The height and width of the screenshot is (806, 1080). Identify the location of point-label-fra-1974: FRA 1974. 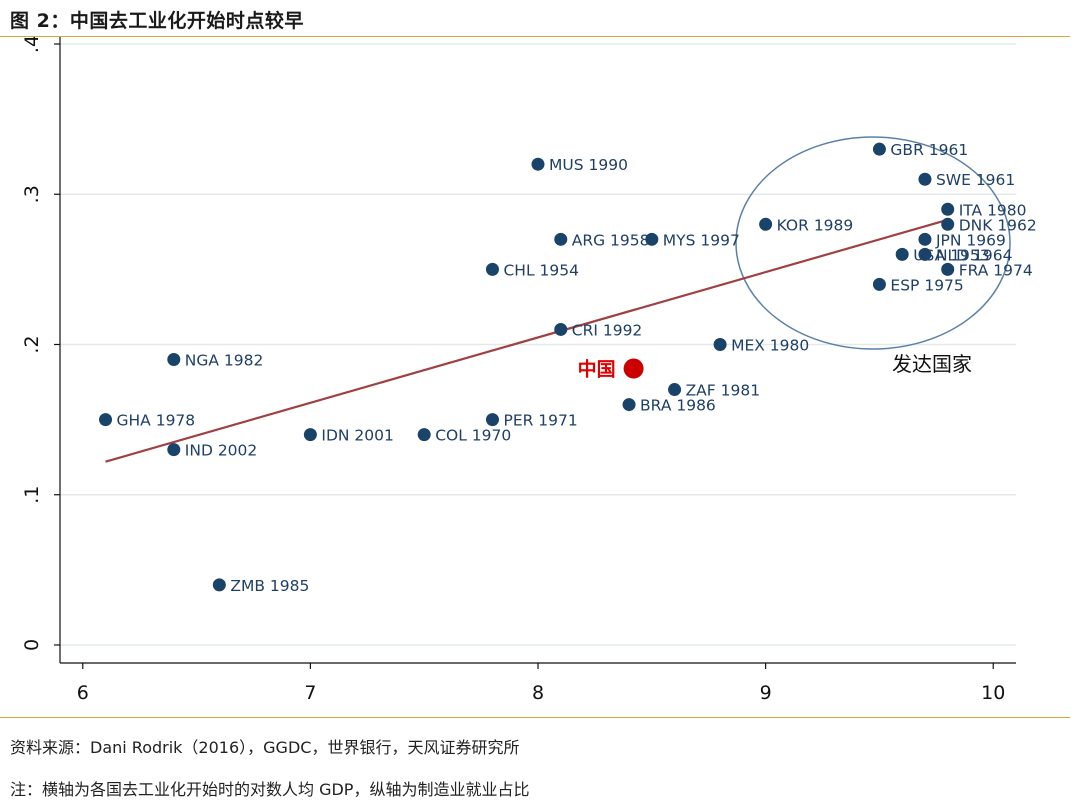
(996, 270).